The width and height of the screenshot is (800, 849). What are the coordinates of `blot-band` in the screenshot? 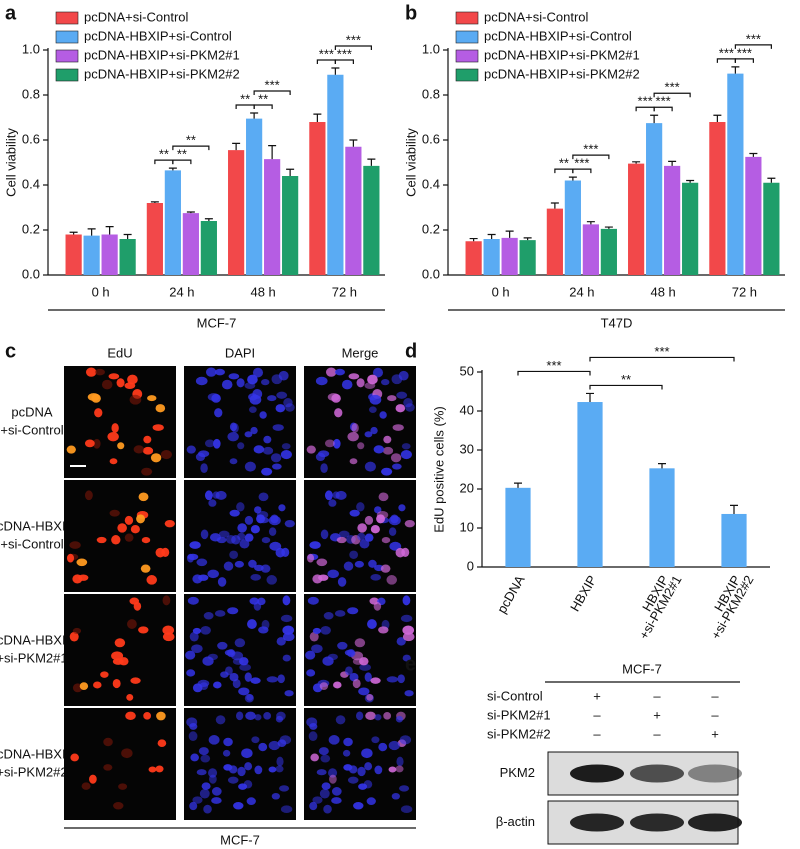 It's located at (657, 773).